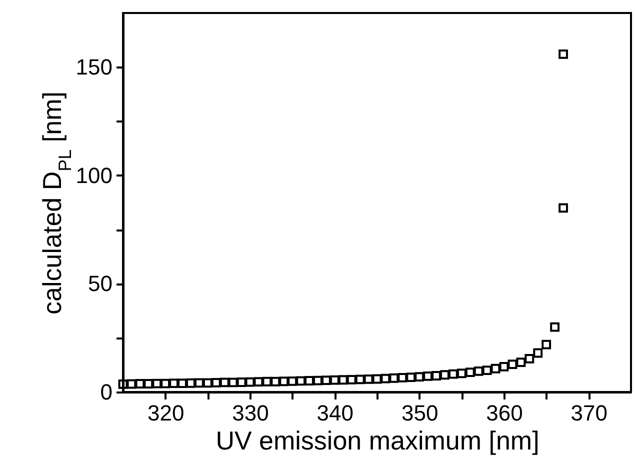 This screenshot has width=635, height=472. I want to click on y-tick-label: 50, so click(100, 283).